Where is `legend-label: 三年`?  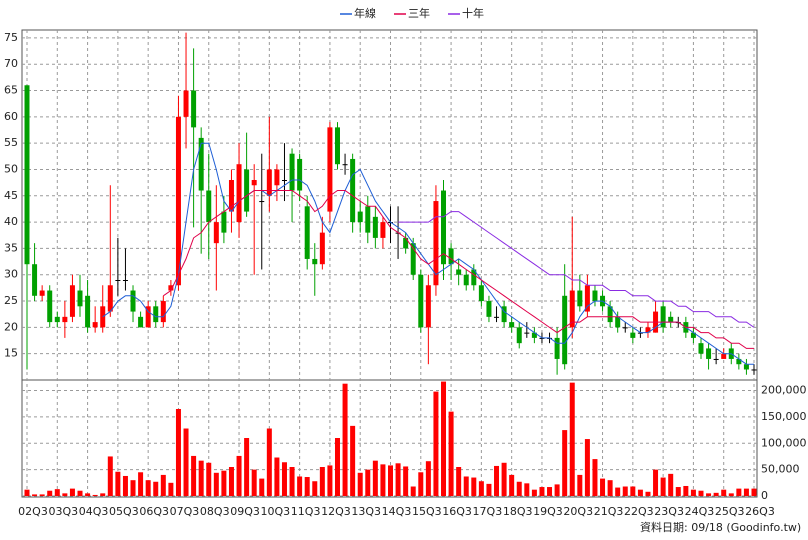
legend-label: 三年 is located at coordinates (419, 13).